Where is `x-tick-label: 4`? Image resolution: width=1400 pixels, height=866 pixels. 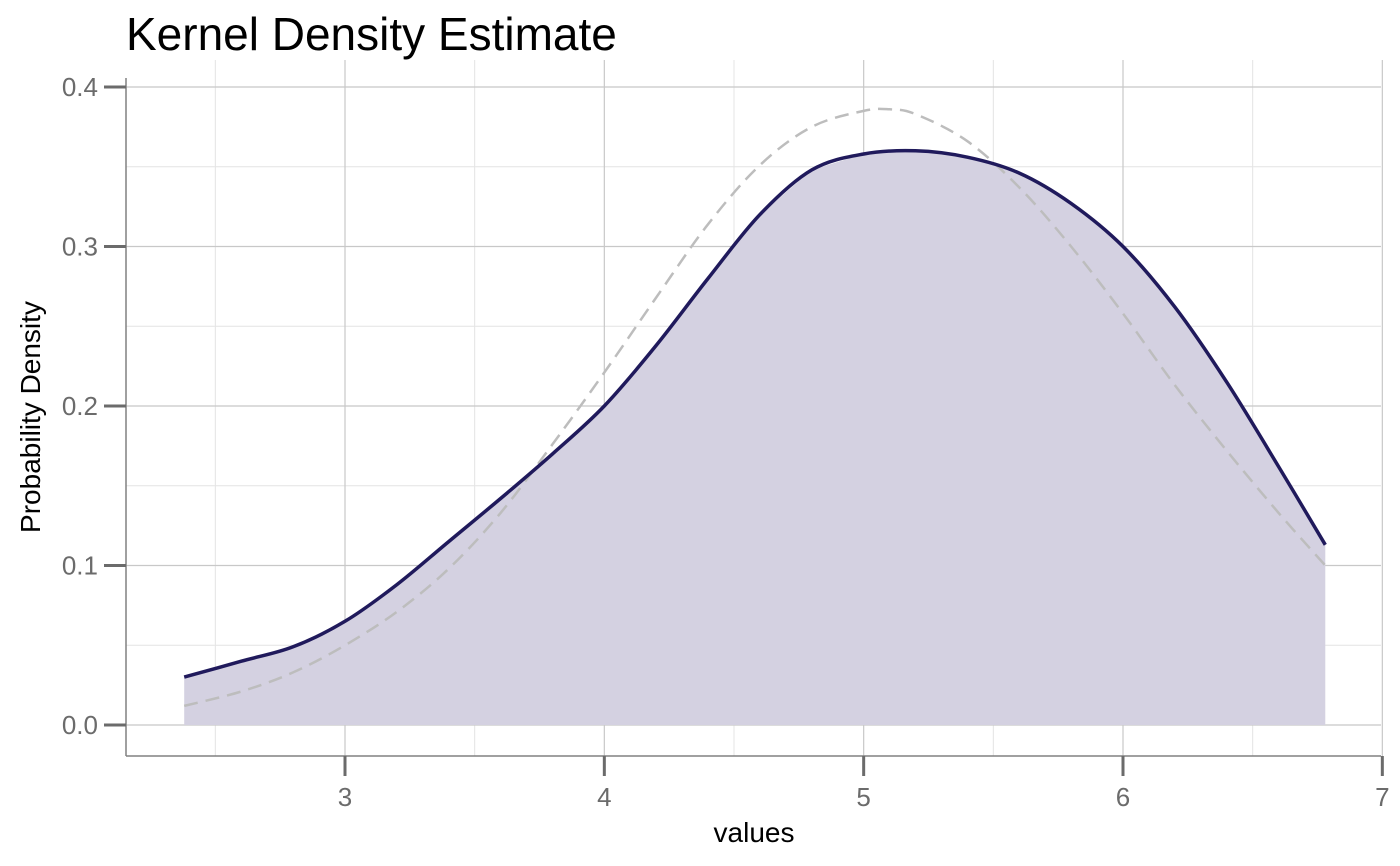 x-tick-label: 4 is located at coordinates (604, 797).